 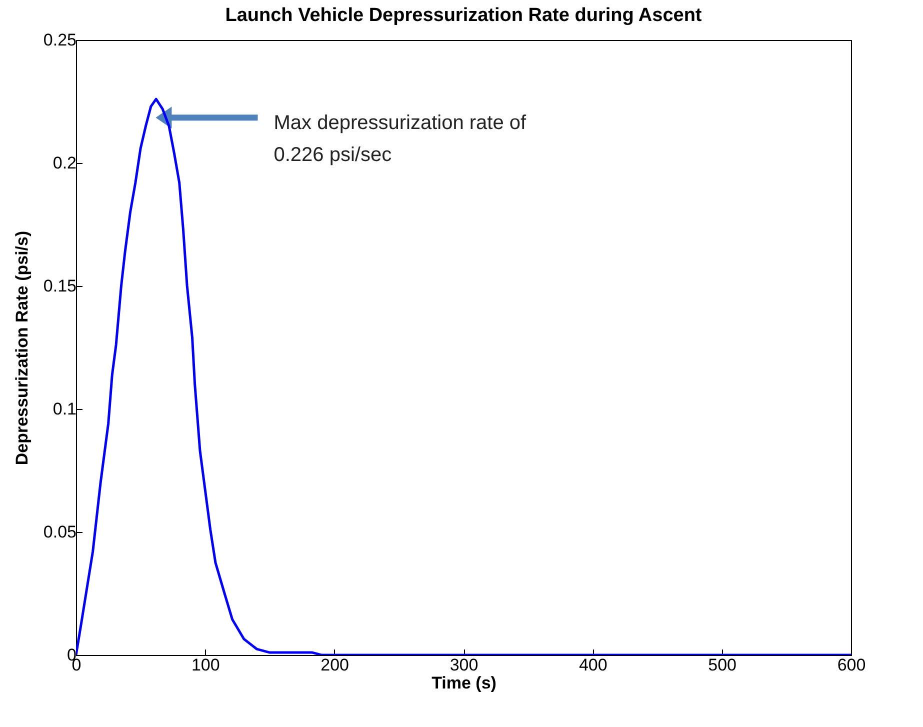 I want to click on chart-title: Launch Vehicle Depressurization Rate during Ascent, so click(x=463, y=15).